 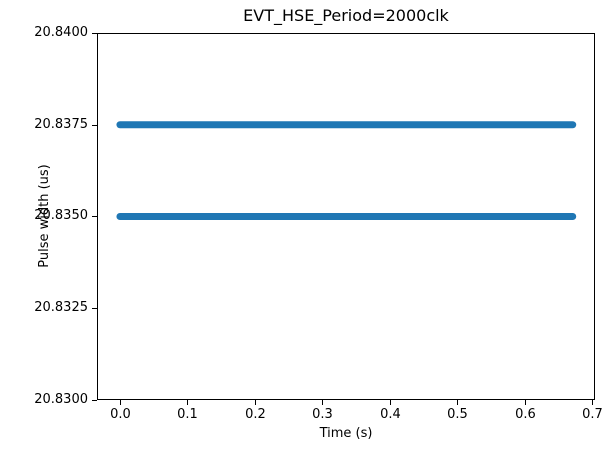 I want to click on chart-title: EVT_HSE_Period=2000clk, so click(x=346, y=15).